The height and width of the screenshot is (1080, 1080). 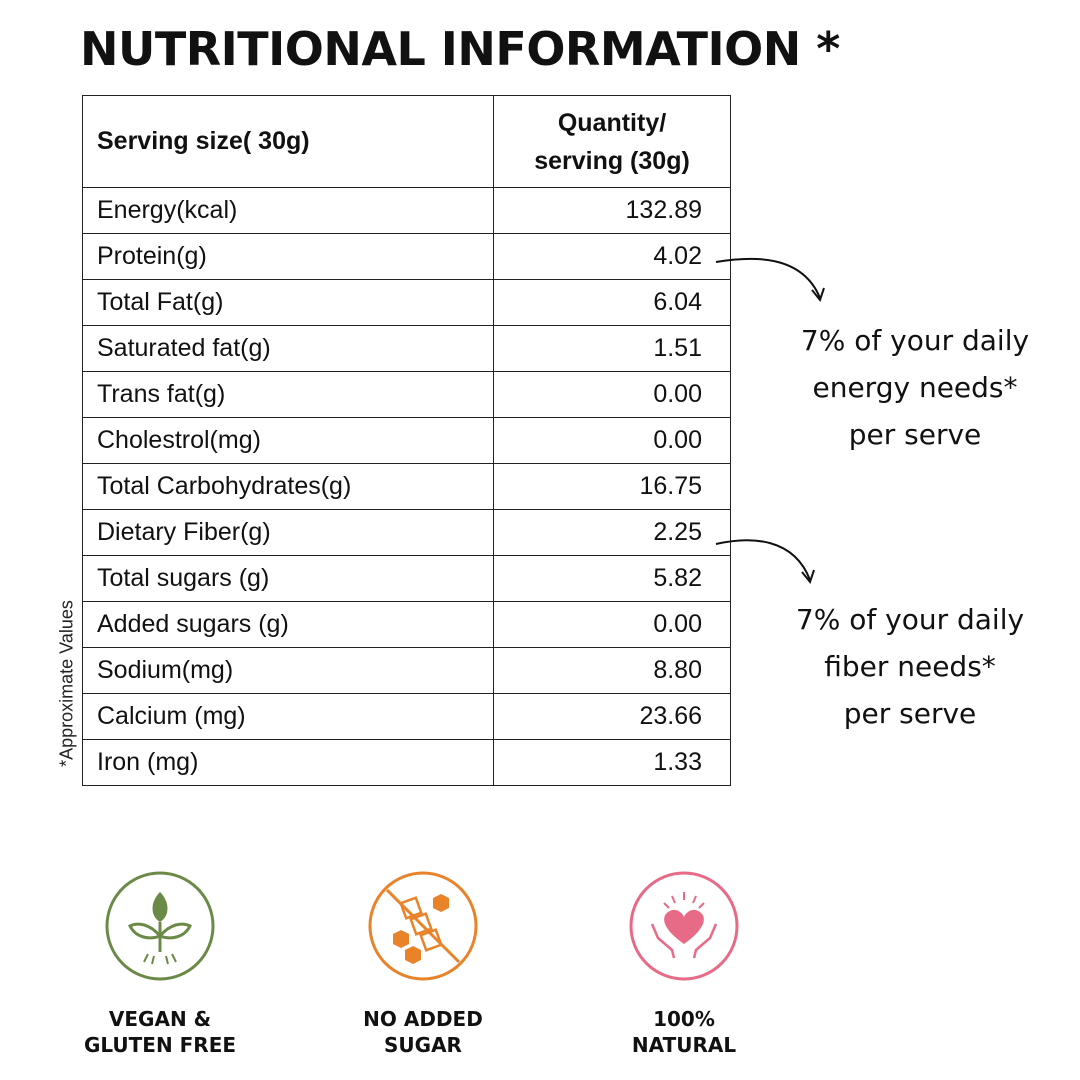 I want to click on table-row: Trans fat(g) 0.00, so click(x=406, y=394).